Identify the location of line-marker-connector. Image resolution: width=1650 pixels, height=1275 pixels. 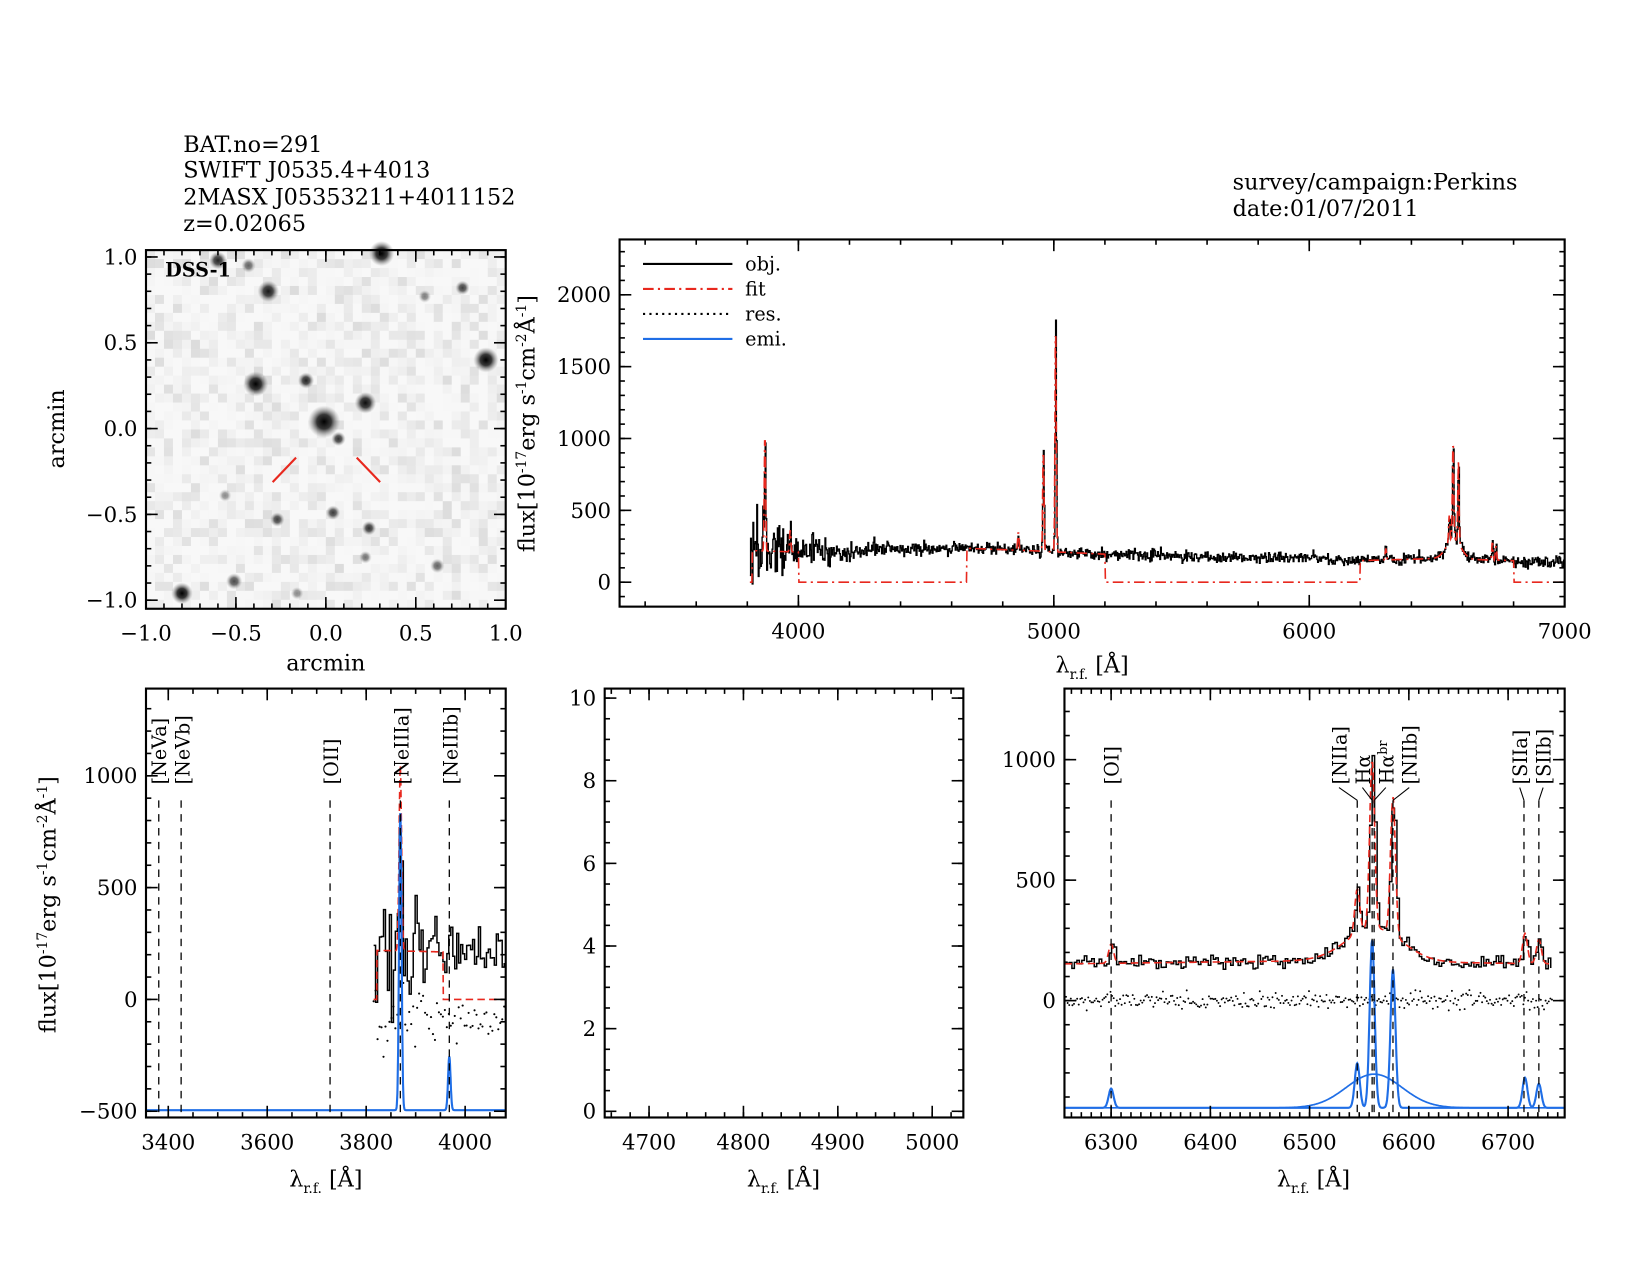
(1401, 794).